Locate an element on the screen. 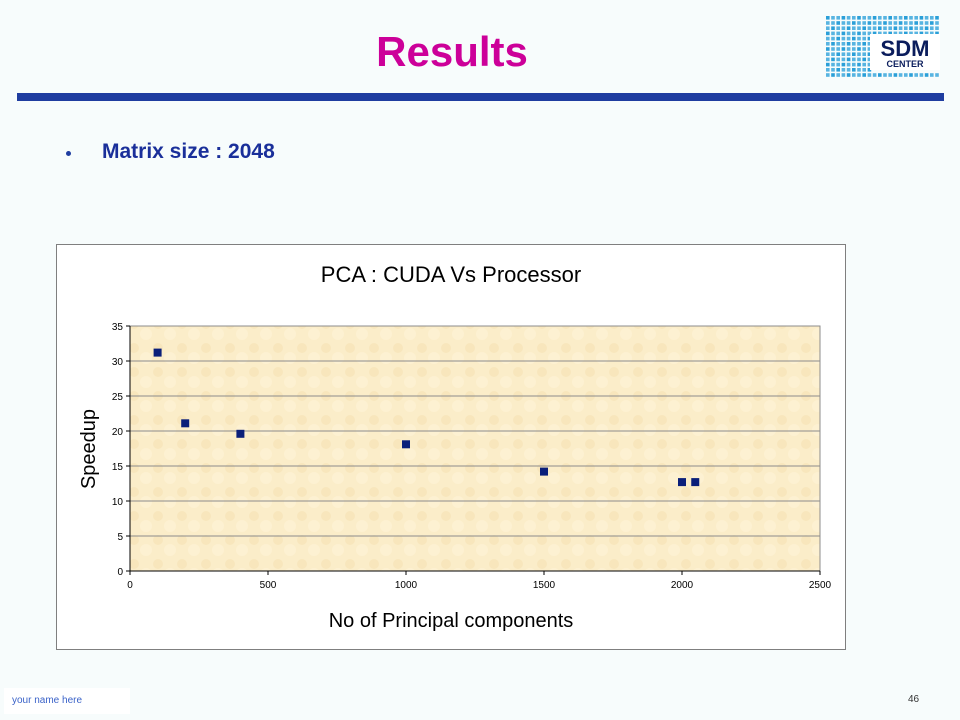 Image resolution: width=960 pixels, height=720 pixels. y-tick-label-3: 15 is located at coordinates (118, 467).